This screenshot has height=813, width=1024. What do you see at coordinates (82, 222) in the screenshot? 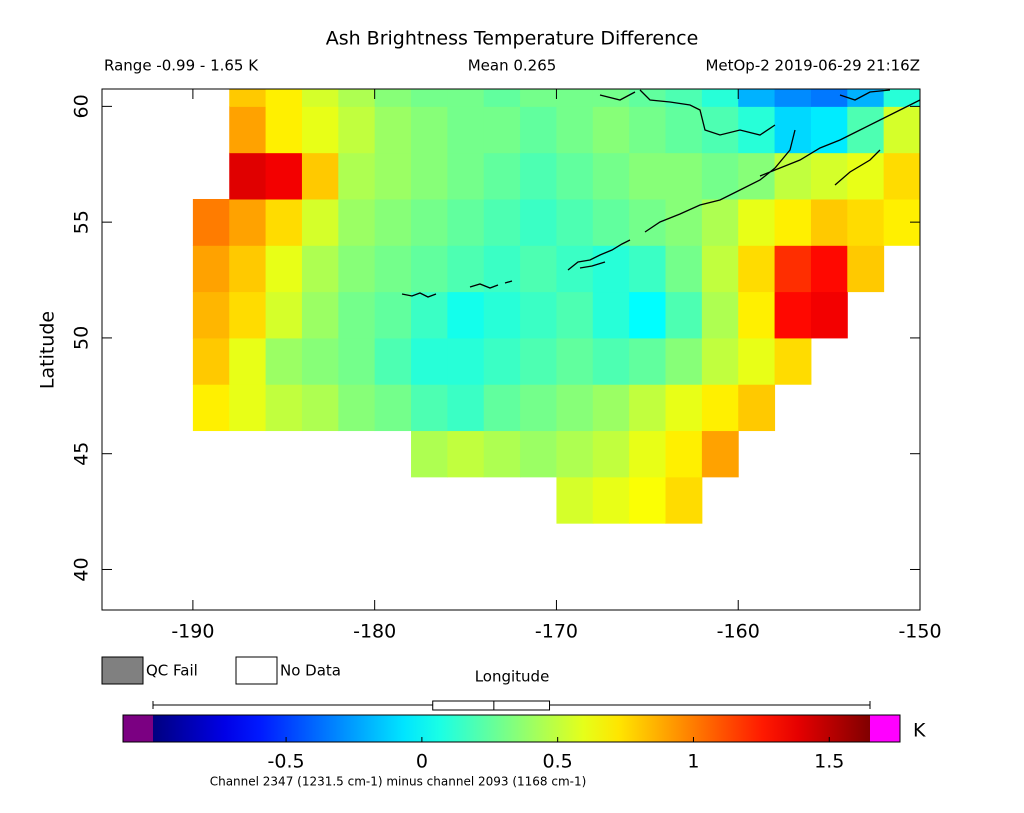
I see `y-tick-label: 55` at bounding box center [82, 222].